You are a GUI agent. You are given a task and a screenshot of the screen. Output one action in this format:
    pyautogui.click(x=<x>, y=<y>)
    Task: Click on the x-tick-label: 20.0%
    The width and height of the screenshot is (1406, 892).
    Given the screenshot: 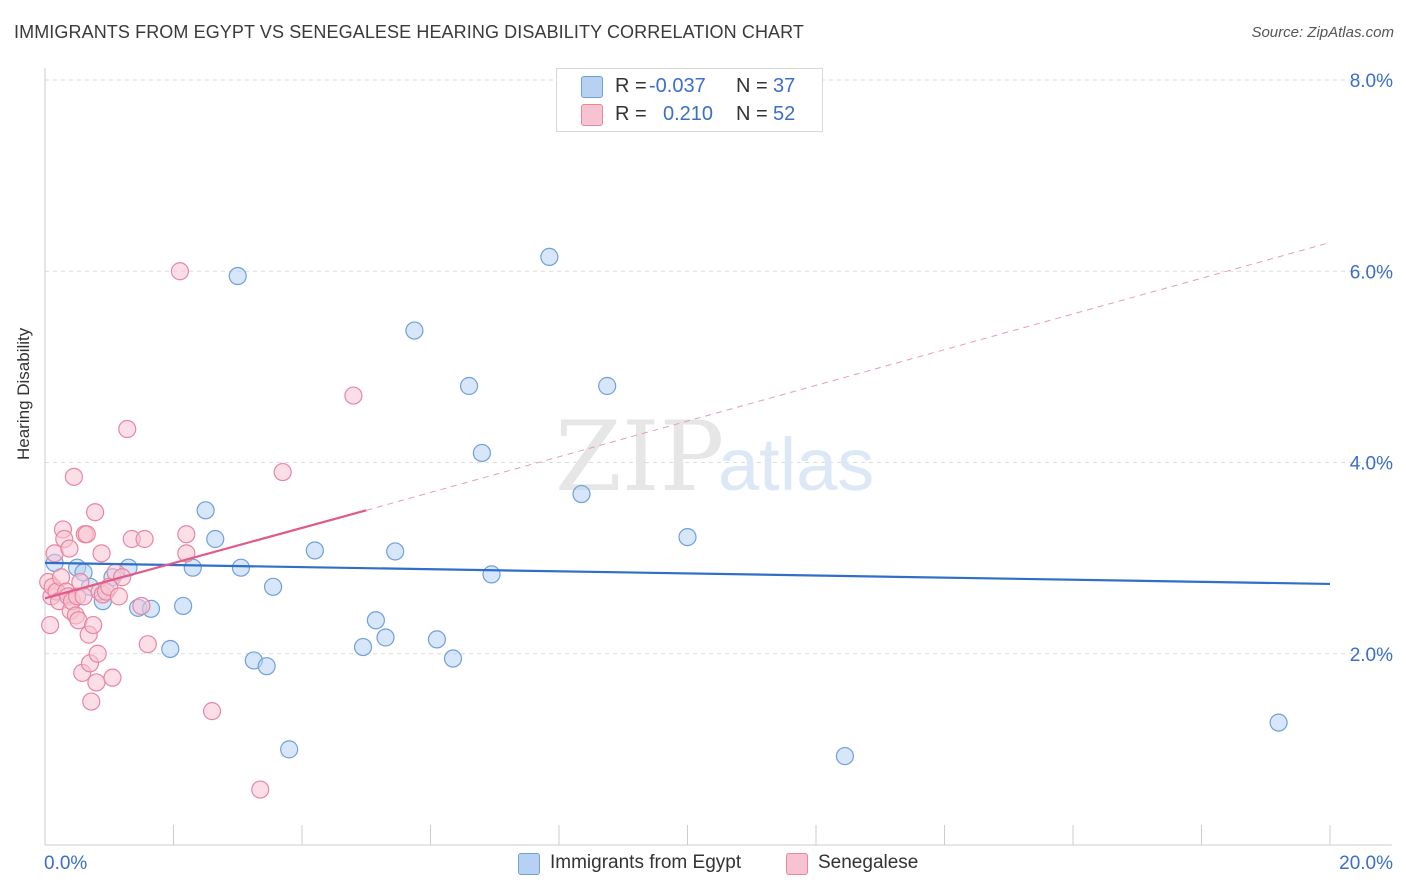 What is the action you would take?
    pyautogui.click(x=1366, y=863)
    